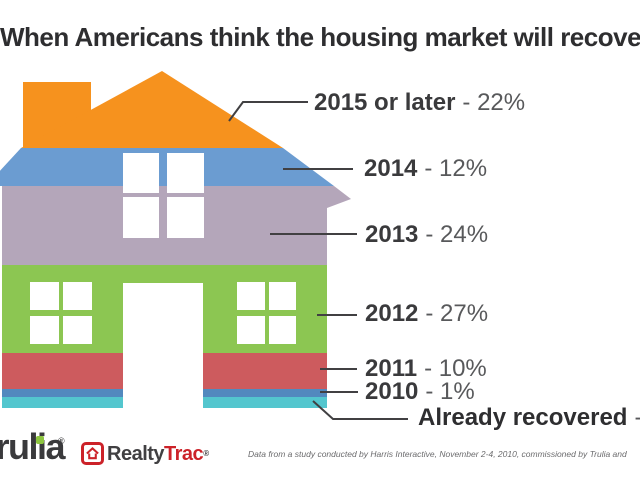  I want to click on door-shape, so click(163, 345).